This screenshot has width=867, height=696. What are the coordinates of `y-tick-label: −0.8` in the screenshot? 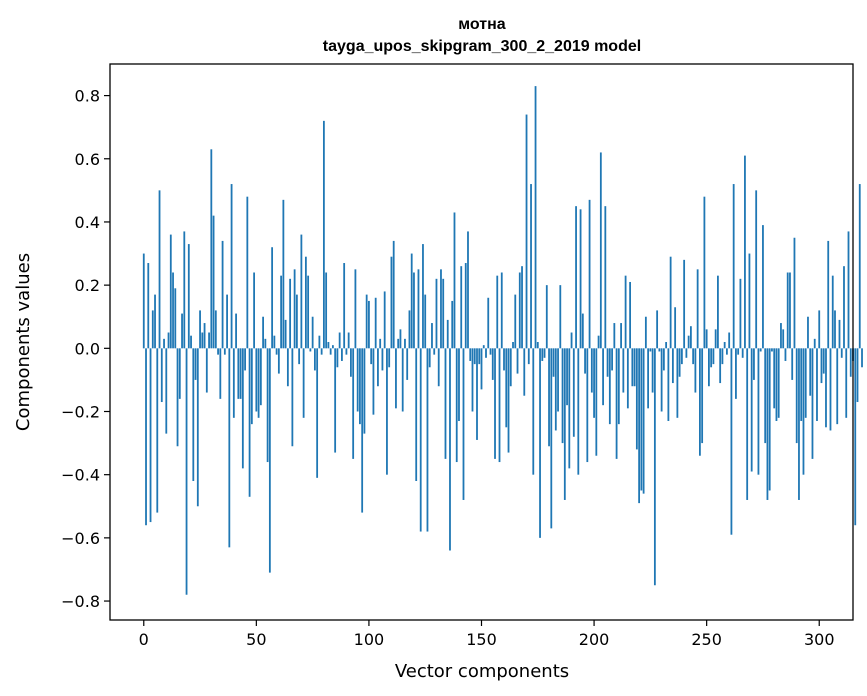 It's located at (80, 601).